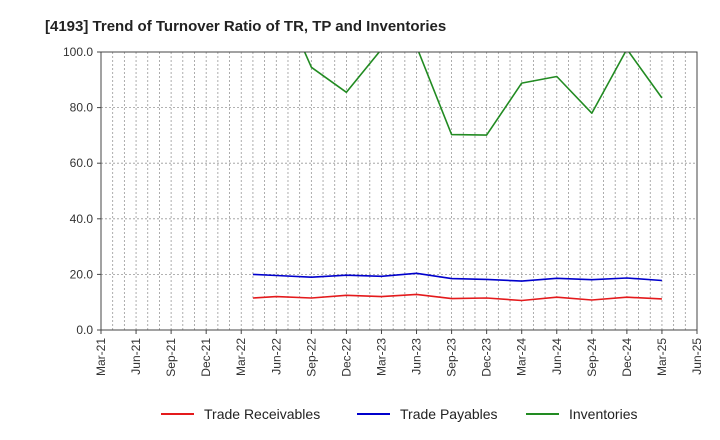 This screenshot has height=440, width=720. What do you see at coordinates (84, 330) in the screenshot?
I see `y-tick-label: 0.0` at bounding box center [84, 330].